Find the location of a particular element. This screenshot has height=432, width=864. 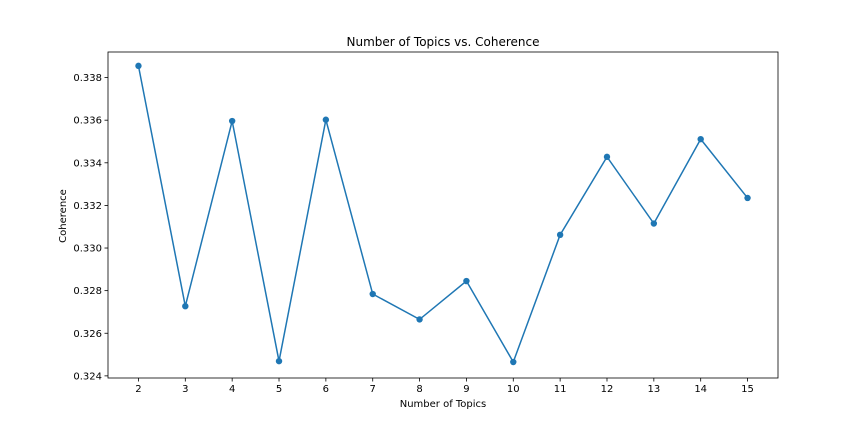

x-tick-label: 7 is located at coordinates (373, 389).